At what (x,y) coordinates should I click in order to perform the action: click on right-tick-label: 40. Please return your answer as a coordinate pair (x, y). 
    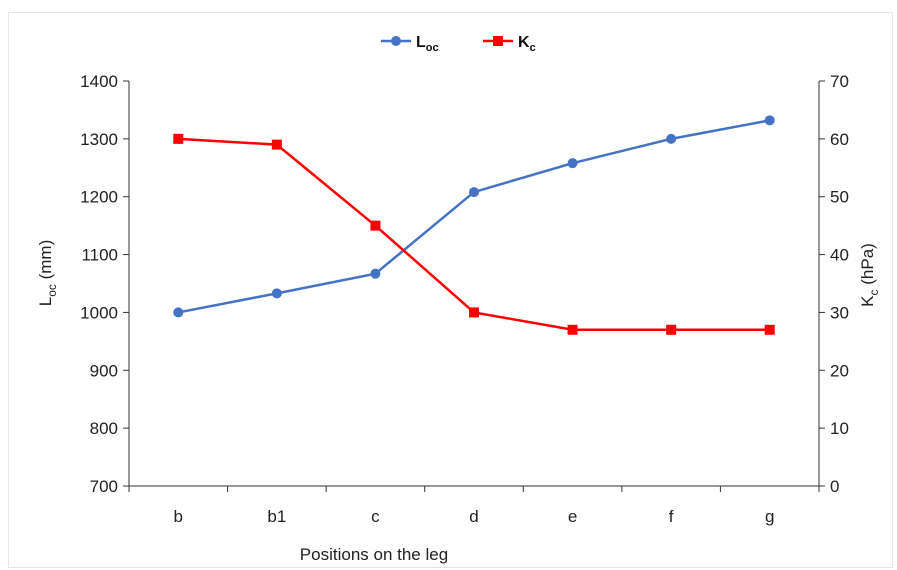
    Looking at the image, I should click on (839, 255).